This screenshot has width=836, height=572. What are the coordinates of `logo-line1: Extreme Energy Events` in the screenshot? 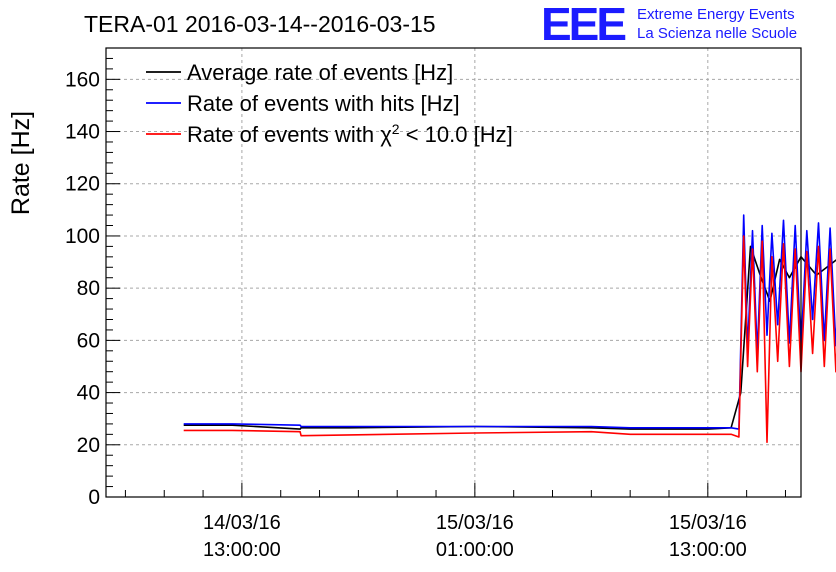 It's located at (716, 14).